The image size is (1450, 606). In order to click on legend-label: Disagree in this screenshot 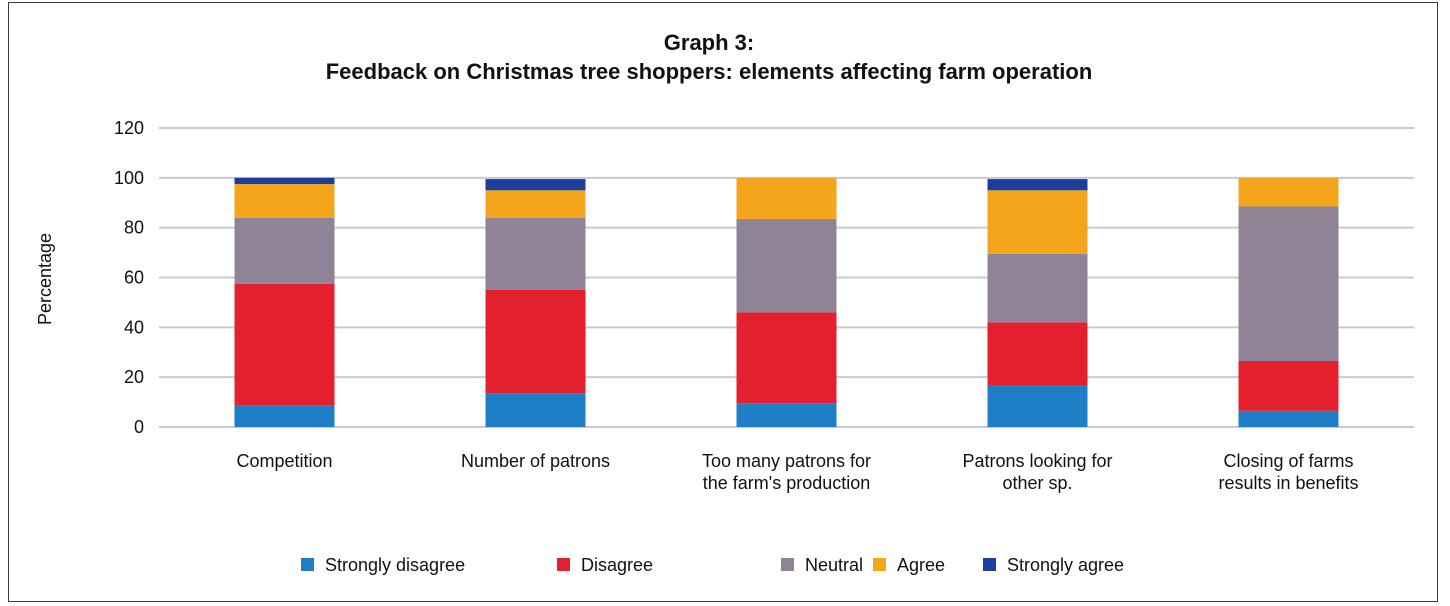, I will do `click(617, 565)`.